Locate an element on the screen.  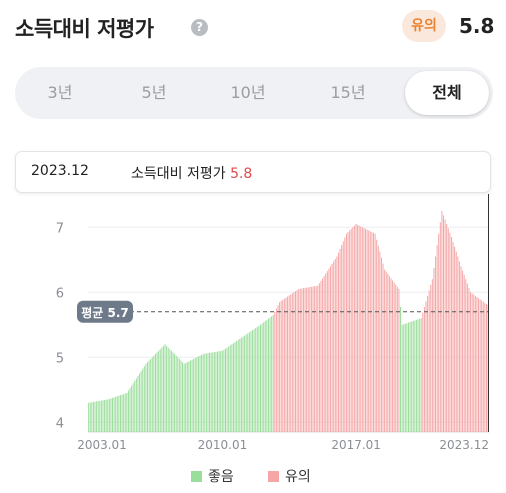
tab-10y: 10년 is located at coordinates (248, 92).